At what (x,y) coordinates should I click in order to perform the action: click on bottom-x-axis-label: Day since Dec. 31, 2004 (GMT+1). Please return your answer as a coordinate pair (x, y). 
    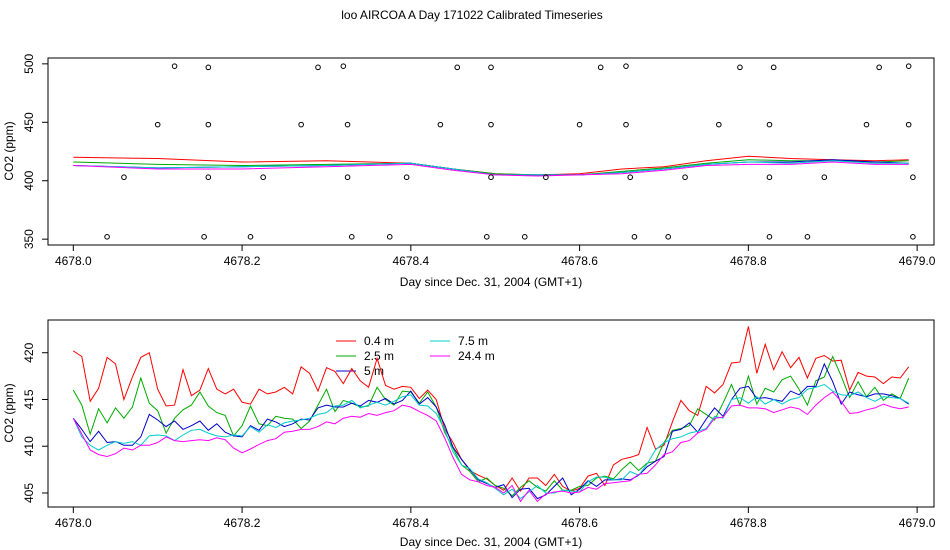
    Looking at the image, I should click on (491, 542).